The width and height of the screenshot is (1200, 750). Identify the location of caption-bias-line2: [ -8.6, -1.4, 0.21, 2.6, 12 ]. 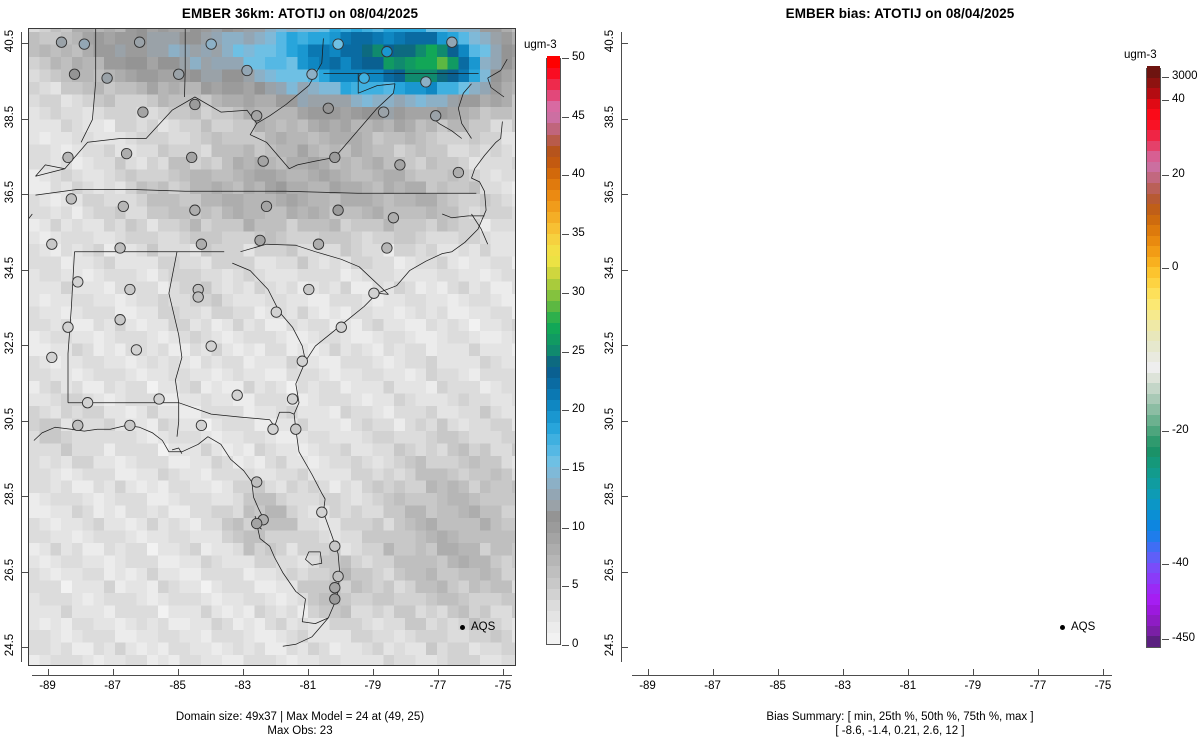
(900, 731).